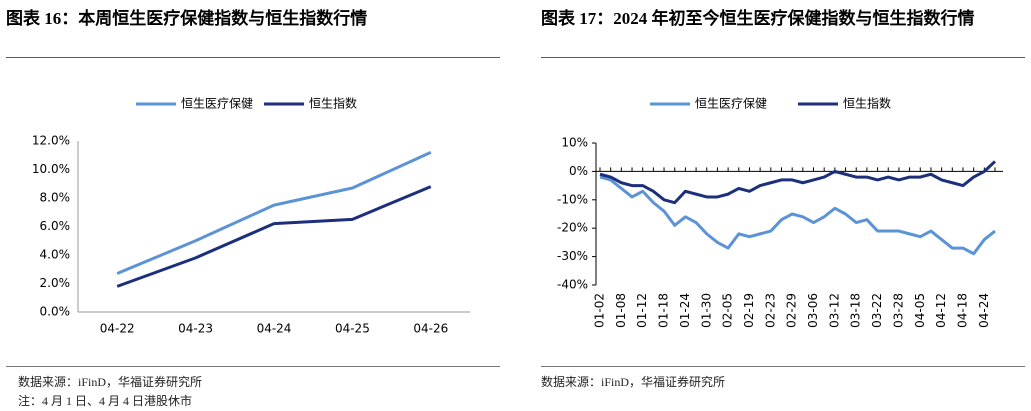 This screenshot has height=411, width=1031. I want to click on x-tick-label: 02-05, so click(728, 310).